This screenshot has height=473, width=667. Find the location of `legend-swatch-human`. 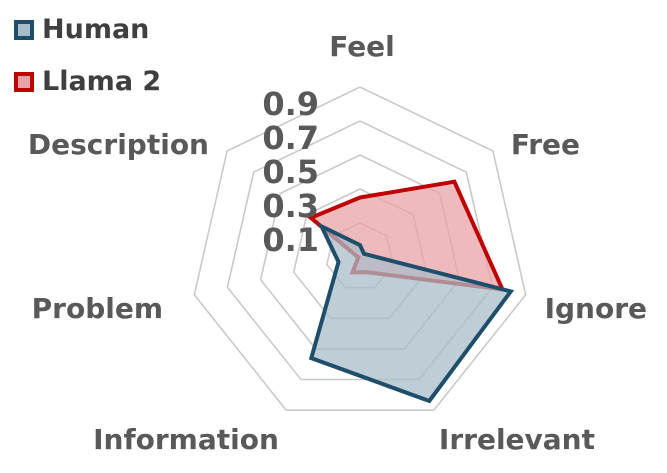

legend-swatch-human is located at coordinates (24, 29).